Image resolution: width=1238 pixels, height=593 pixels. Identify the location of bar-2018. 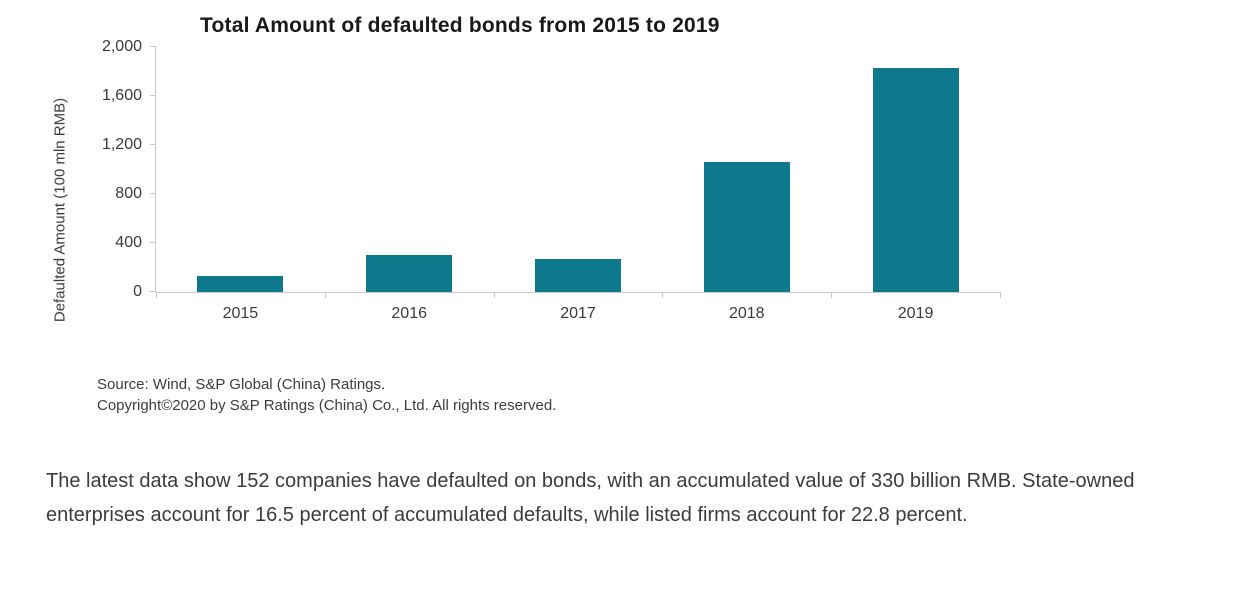
(746, 227).